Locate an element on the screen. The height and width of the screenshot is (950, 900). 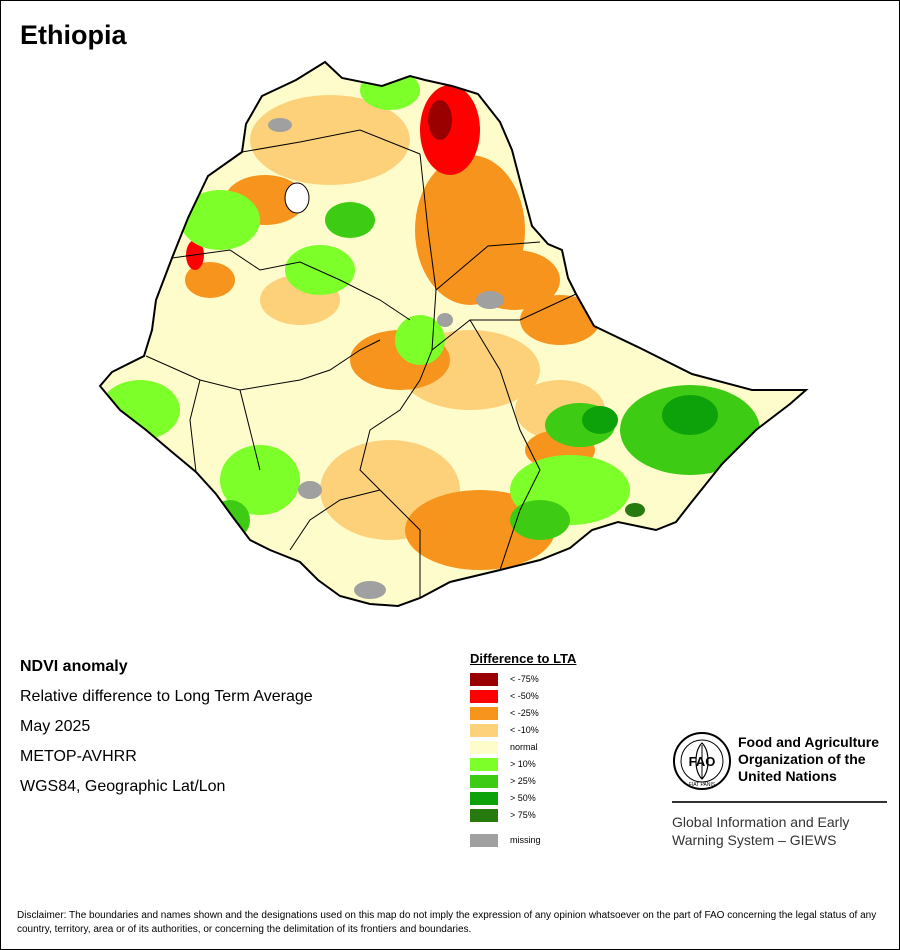
legend-label: > 25% is located at coordinates (523, 781).